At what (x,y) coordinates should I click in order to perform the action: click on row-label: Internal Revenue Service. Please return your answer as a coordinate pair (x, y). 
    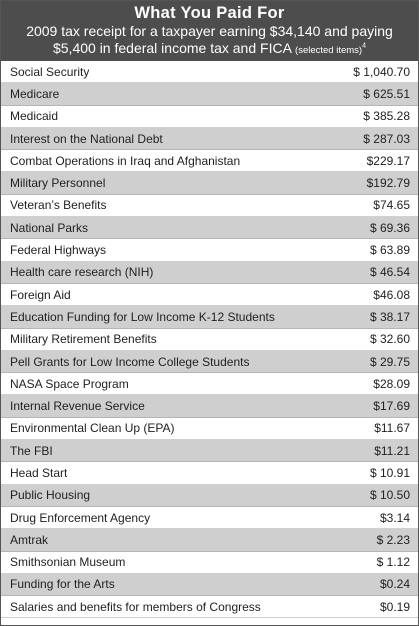
    Looking at the image, I should click on (77, 406).